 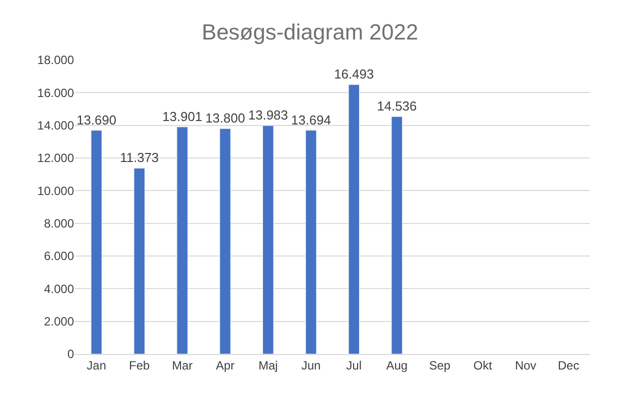 I want to click on y-tick-label: 6.000, so click(x=59, y=256).